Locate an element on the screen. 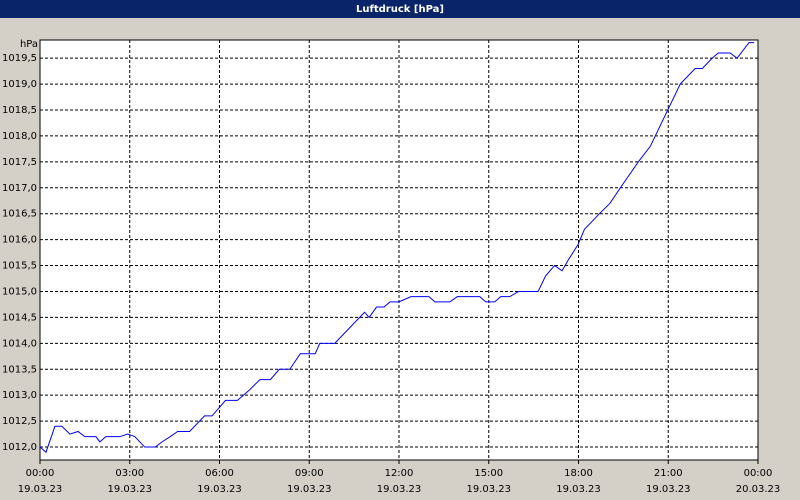  x-tick-label: 18:00 is located at coordinates (578, 473).